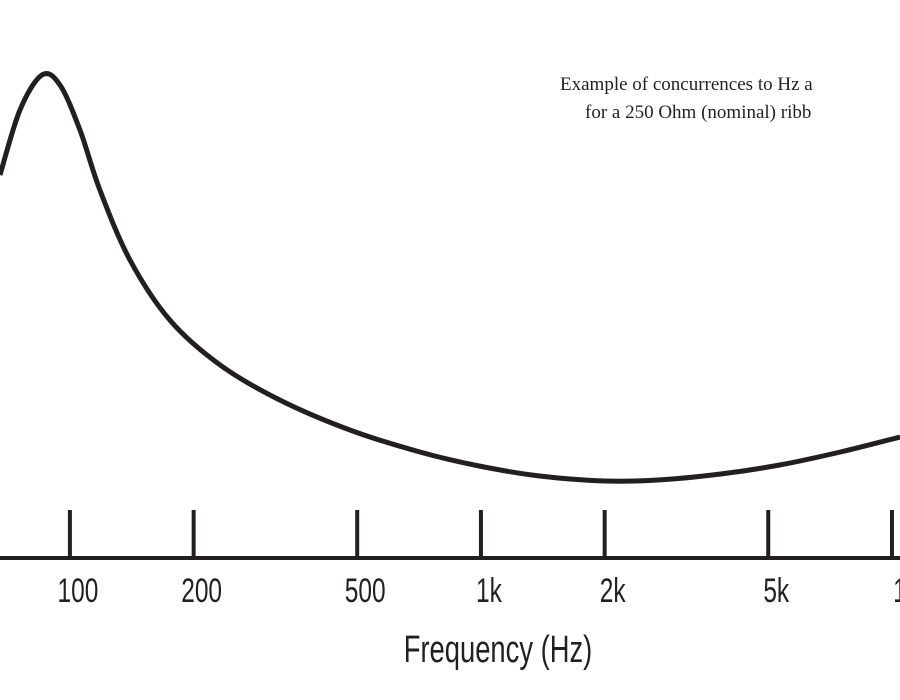  I want to click on x-axis-title: Frequency (Hz), so click(498, 650).